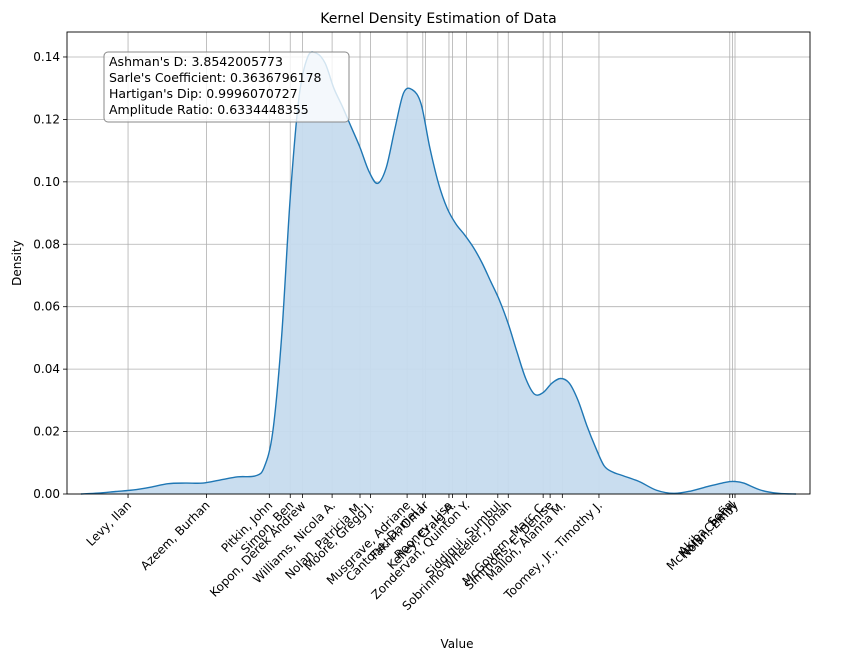  What do you see at coordinates (209, 109) in the screenshot?
I see `stat-amplitude-ratio: Amplitude Ratio: 0.6334448355` at bounding box center [209, 109].